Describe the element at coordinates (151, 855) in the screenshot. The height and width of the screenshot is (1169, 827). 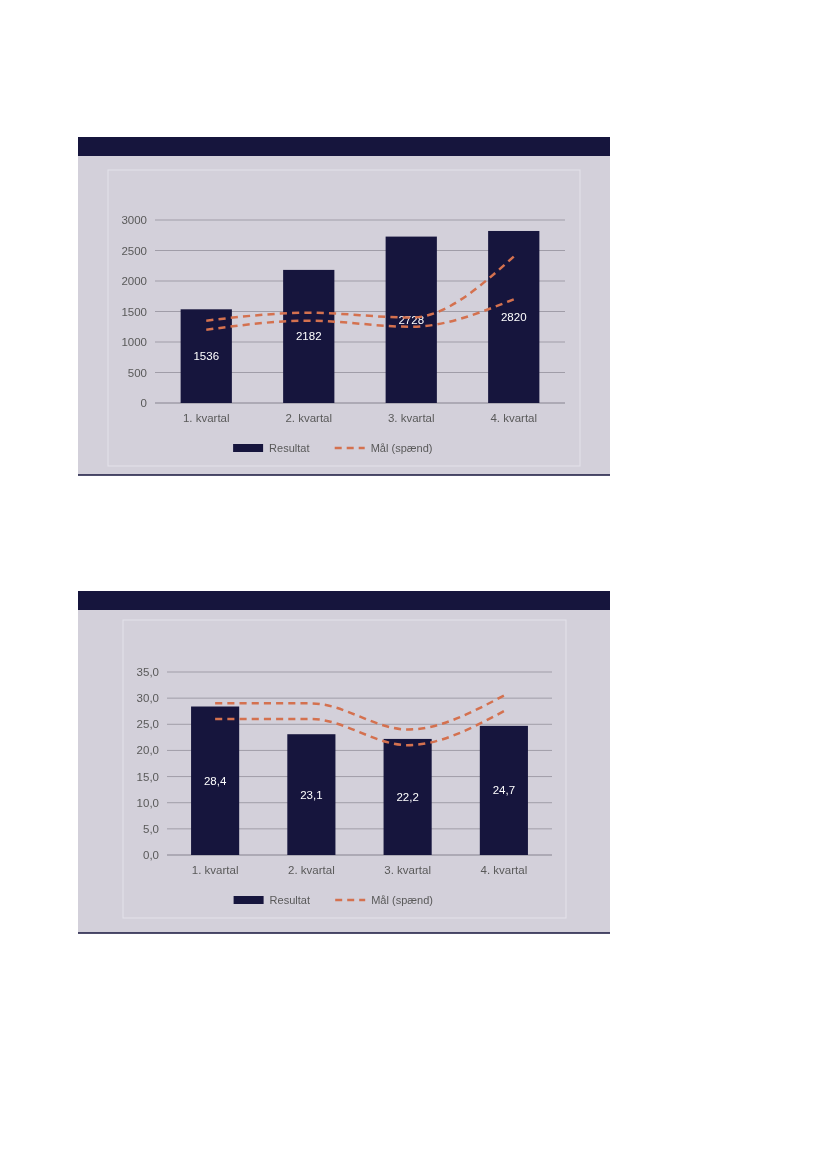
I see `y-tick-label: 0,0` at that location.